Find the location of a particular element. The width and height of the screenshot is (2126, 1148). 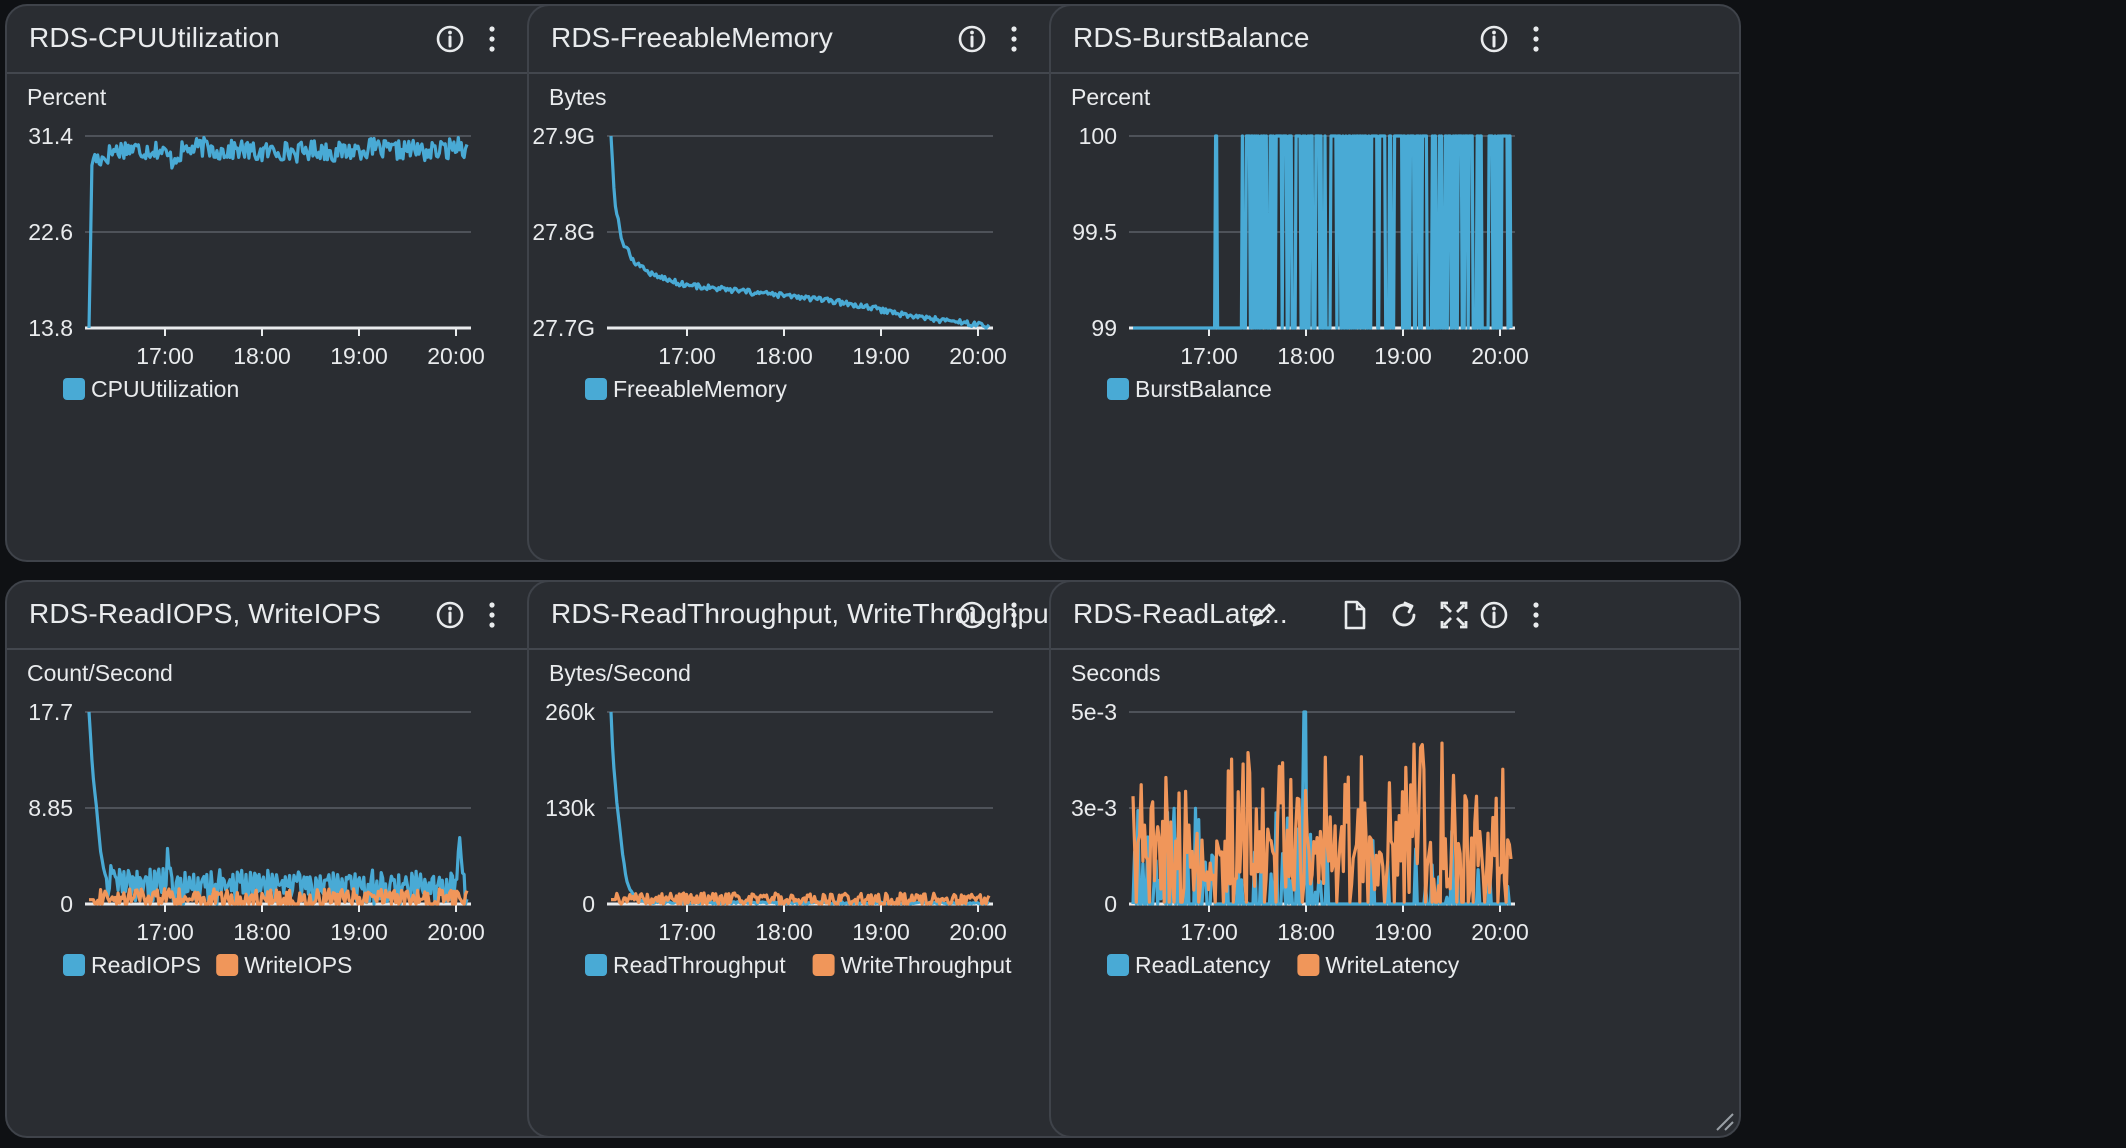

y-tick-label: 27.9G is located at coordinates (563, 136).